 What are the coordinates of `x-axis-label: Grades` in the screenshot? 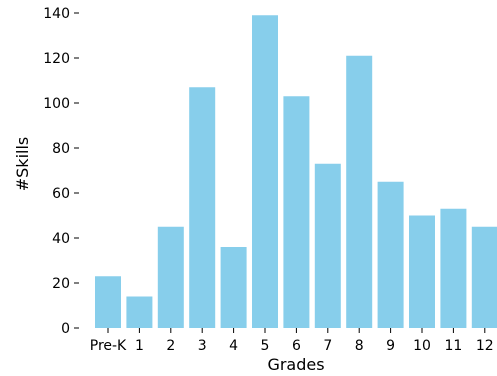 It's located at (295, 364).